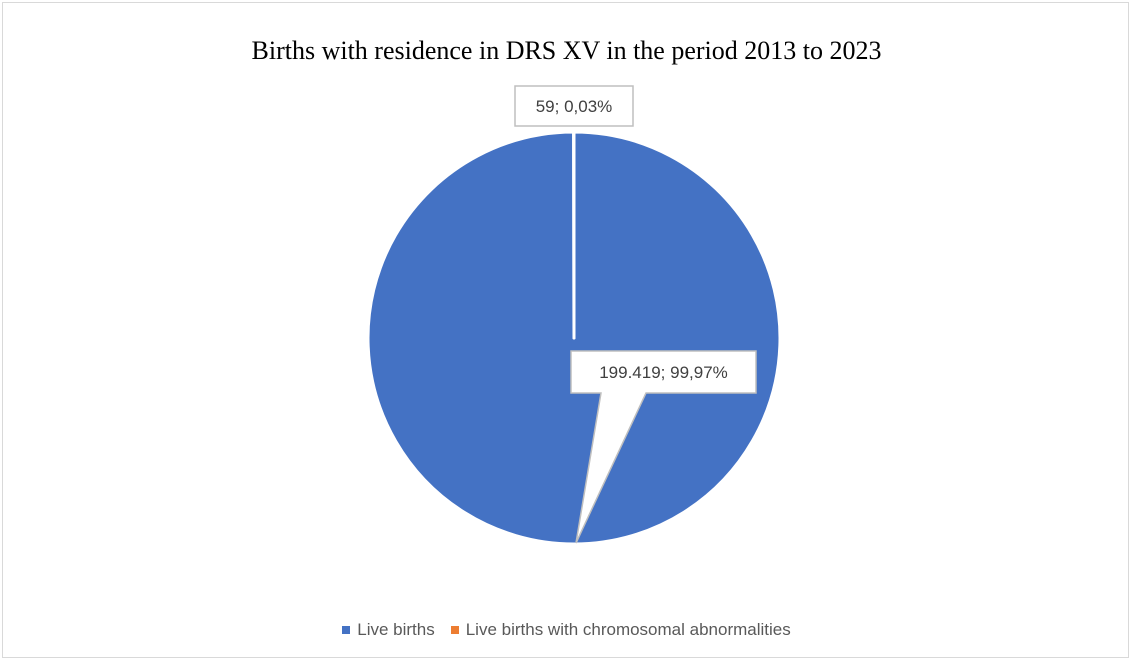 The image size is (1133, 661). I want to click on legend-swatch-chromosomal-abnormalities, so click(454, 630).